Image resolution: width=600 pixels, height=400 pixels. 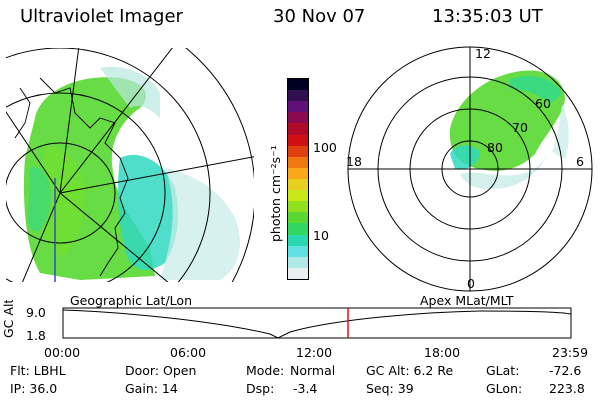 I want to click on colorbar, so click(x=298, y=179).